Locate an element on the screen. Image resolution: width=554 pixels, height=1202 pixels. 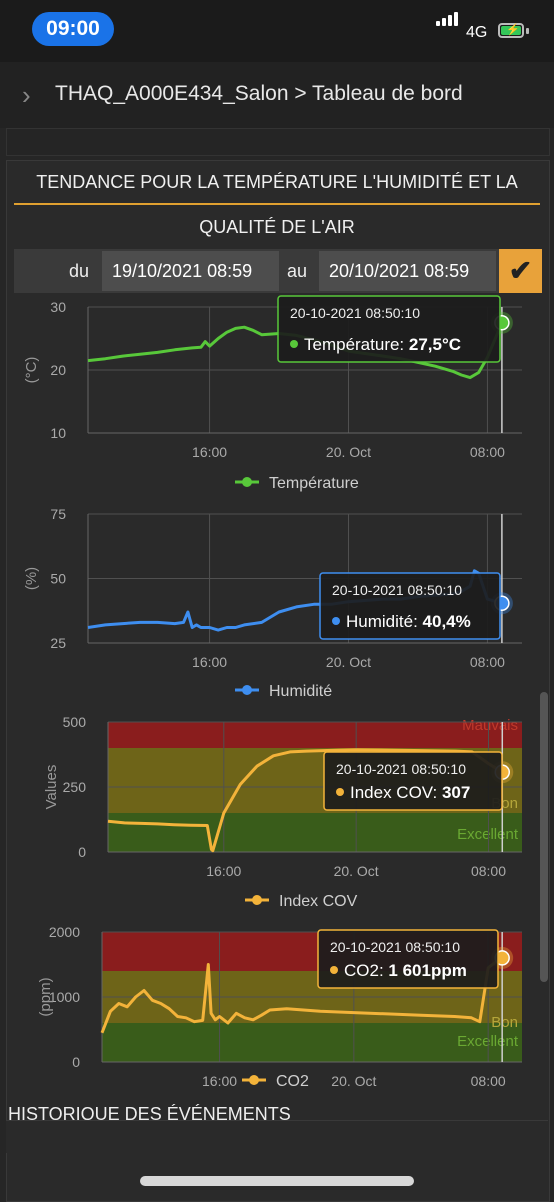
title-divider is located at coordinates (277, 204).